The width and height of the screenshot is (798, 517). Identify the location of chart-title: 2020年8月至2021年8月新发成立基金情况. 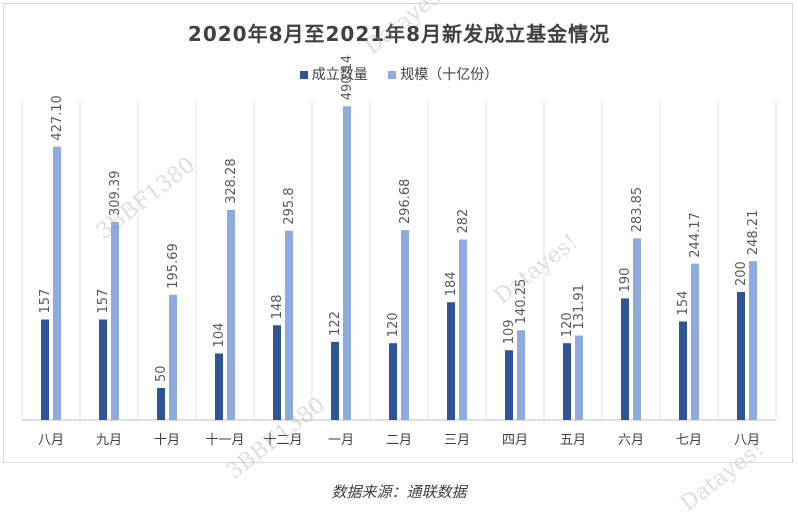
(399, 34).